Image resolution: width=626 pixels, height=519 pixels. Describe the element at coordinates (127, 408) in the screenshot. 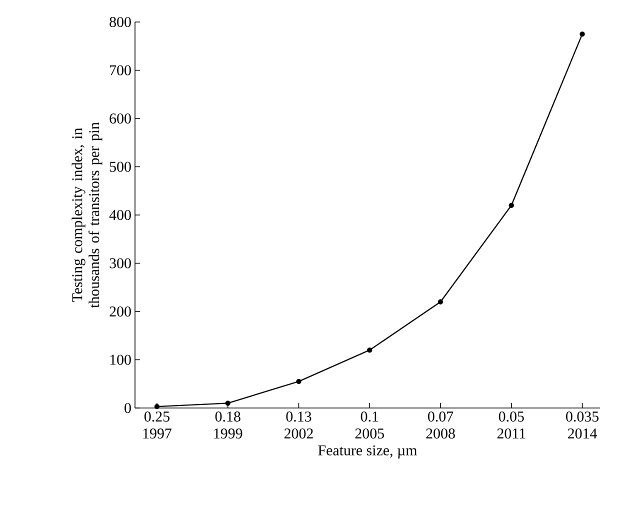

I see `y-tick-label: 0` at that location.